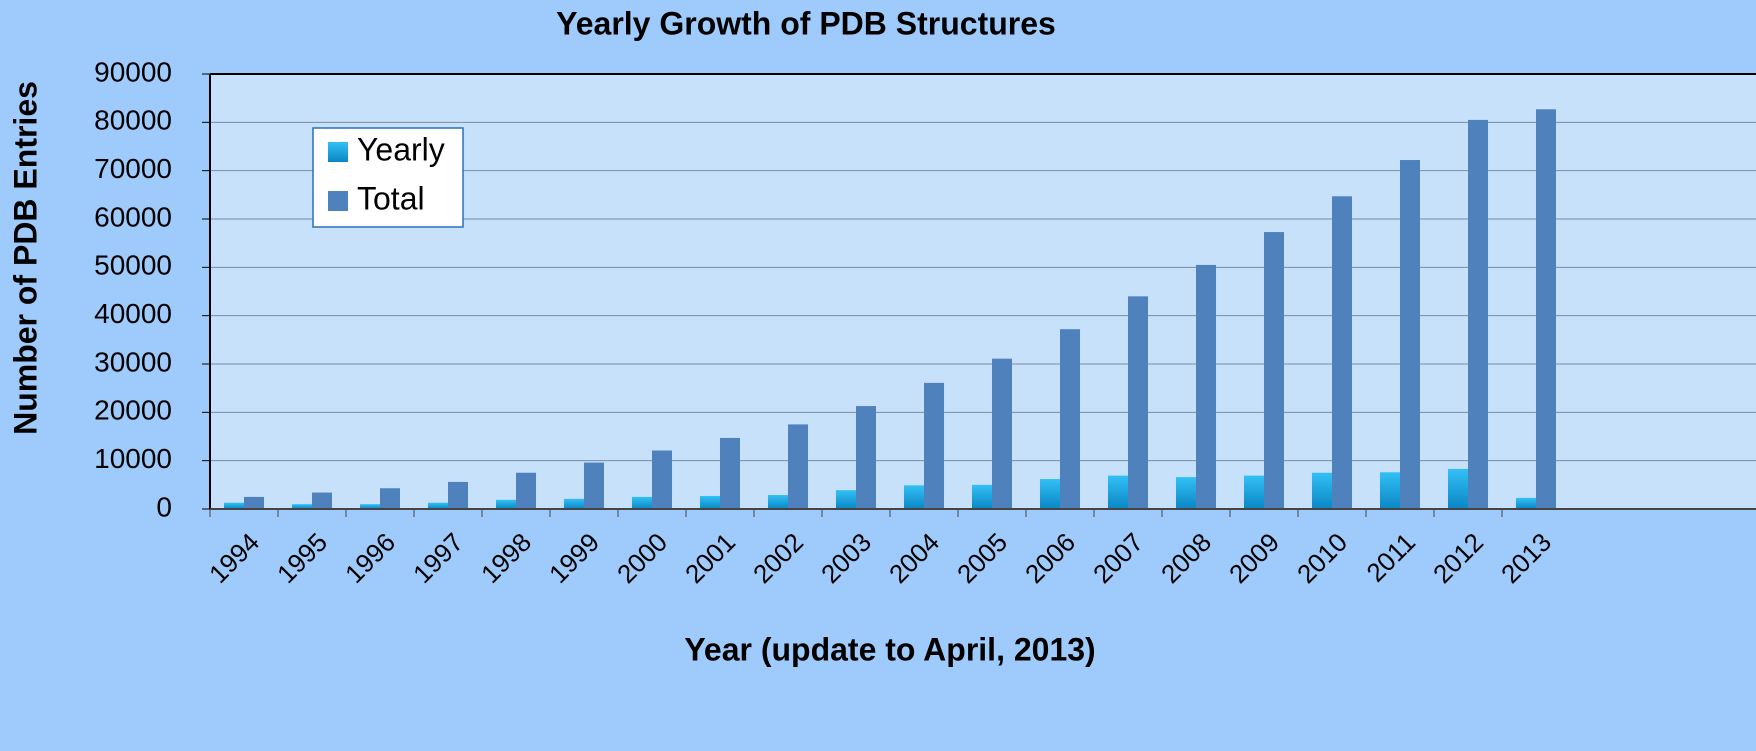 This screenshot has height=751, width=1756. Describe the element at coordinates (133, 313) in the screenshot. I see `y-tick-label: 40000` at that location.